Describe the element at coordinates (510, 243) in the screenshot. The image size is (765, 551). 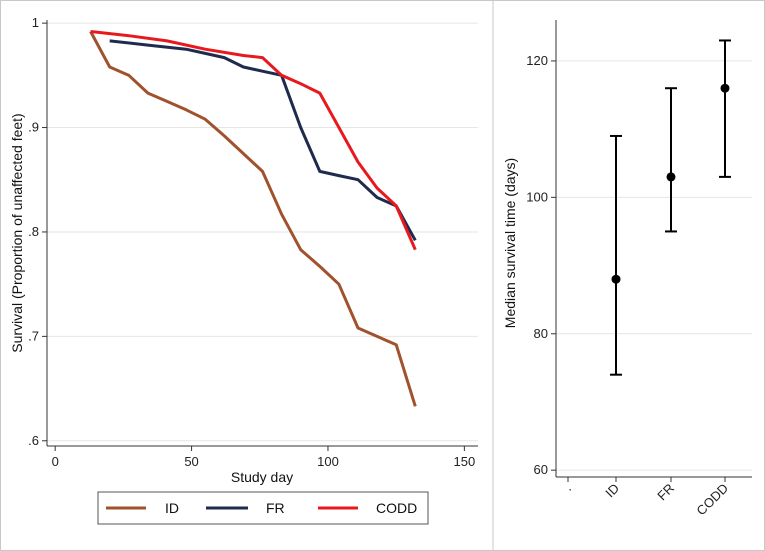
I see `right-y-axis-title: Median survival time (days)` at that location.